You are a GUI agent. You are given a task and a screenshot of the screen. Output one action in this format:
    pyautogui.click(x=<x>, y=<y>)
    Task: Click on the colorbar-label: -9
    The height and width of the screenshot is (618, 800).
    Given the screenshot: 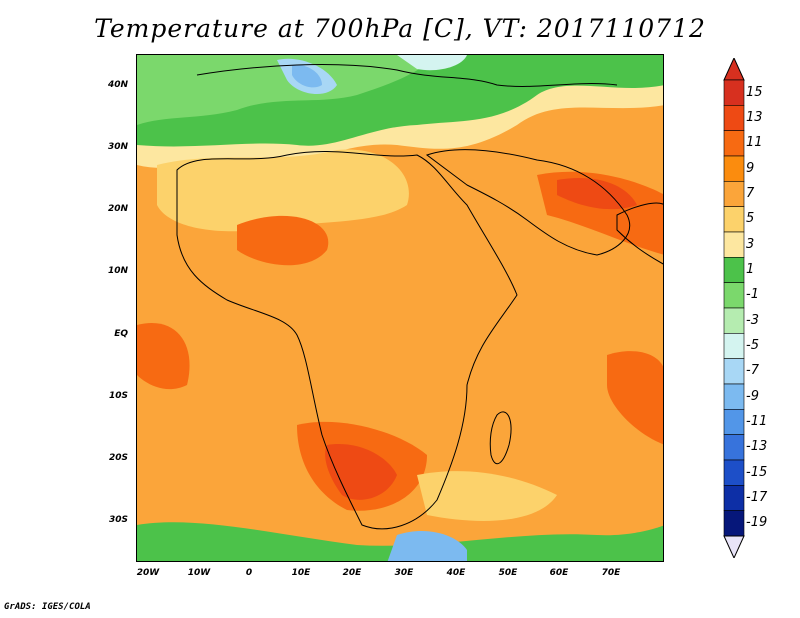 What is the action you would take?
    pyautogui.click(x=752, y=396)
    